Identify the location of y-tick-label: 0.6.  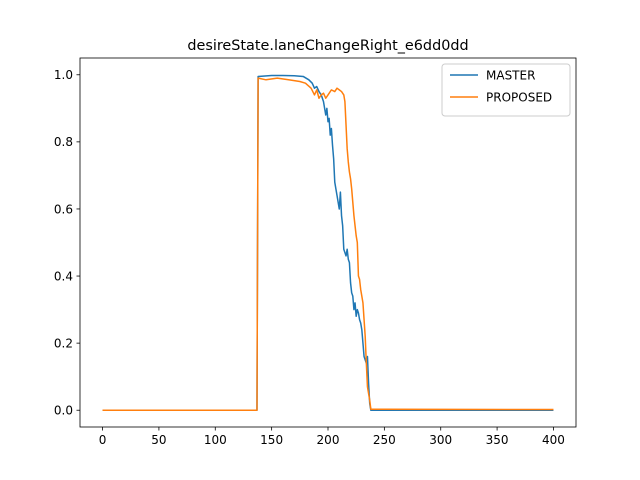
(63, 209).